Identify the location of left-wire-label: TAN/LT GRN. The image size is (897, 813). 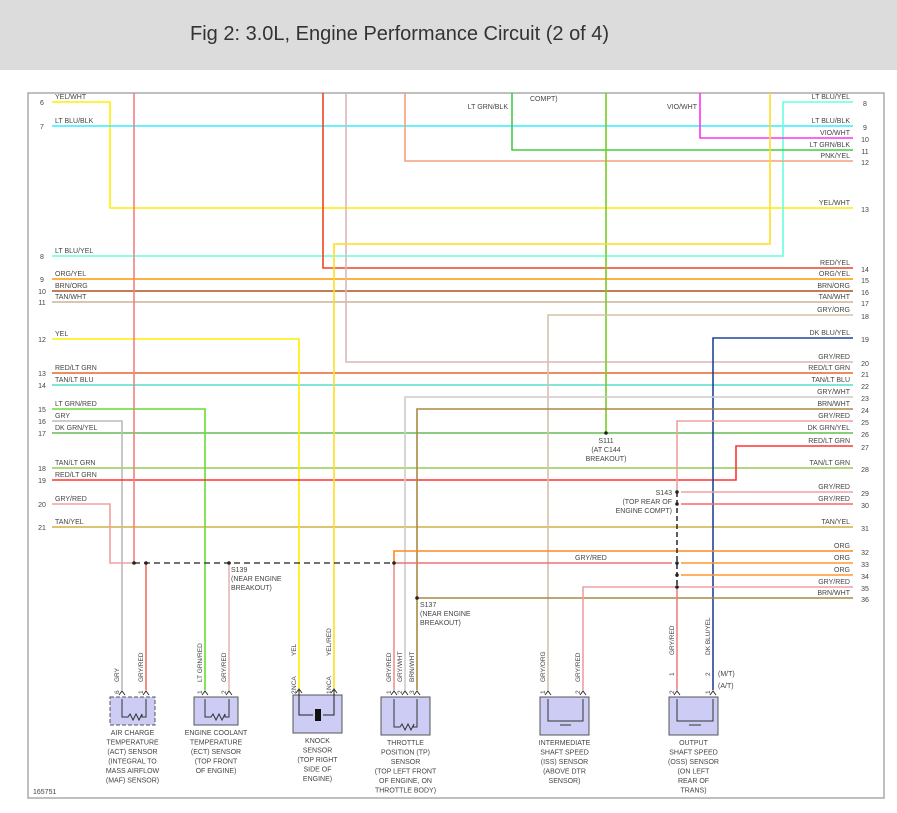
(75, 463).